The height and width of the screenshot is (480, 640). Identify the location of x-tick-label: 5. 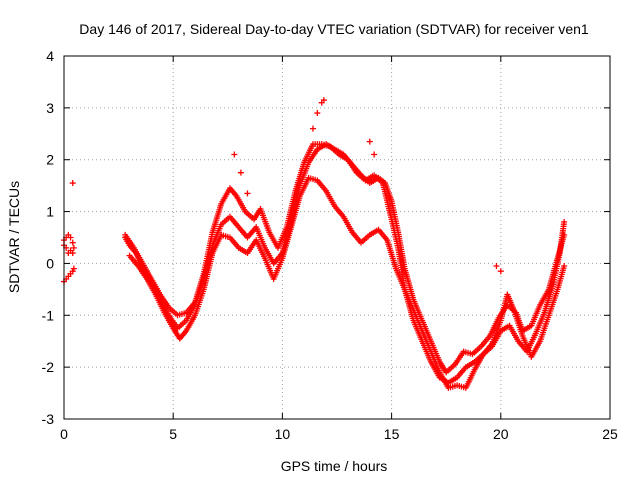
(173, 434).